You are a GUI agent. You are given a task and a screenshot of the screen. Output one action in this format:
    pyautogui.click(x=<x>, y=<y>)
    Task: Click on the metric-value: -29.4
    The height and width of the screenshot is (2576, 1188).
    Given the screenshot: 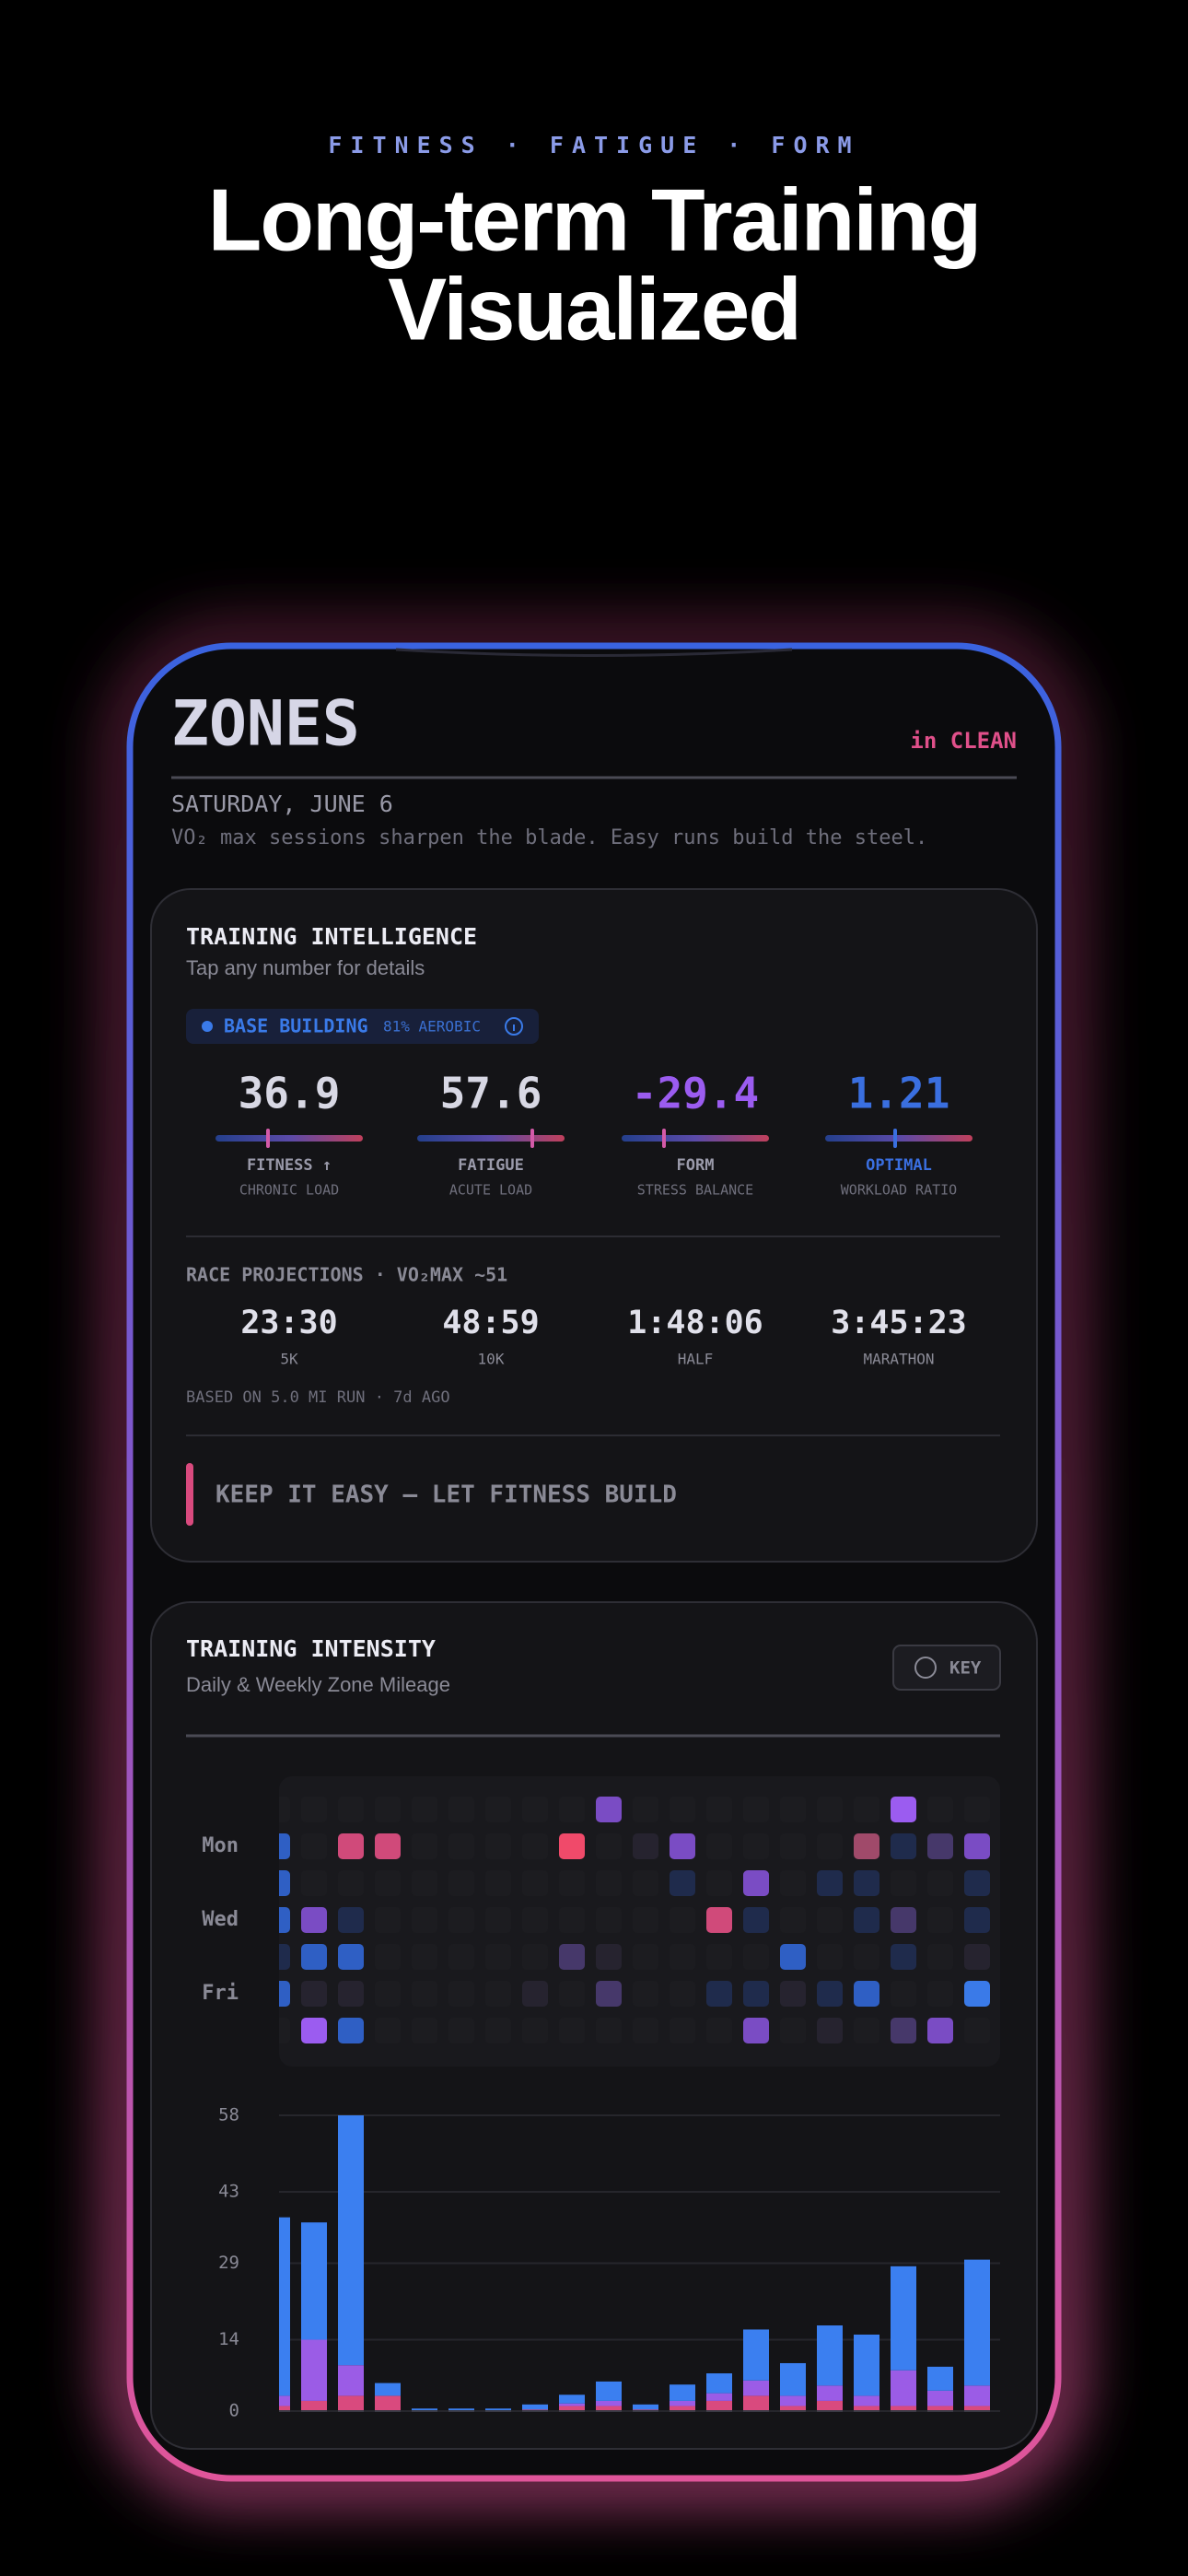 What is the action you would take?
    pyautogui.click(x=695, y=1093)
    